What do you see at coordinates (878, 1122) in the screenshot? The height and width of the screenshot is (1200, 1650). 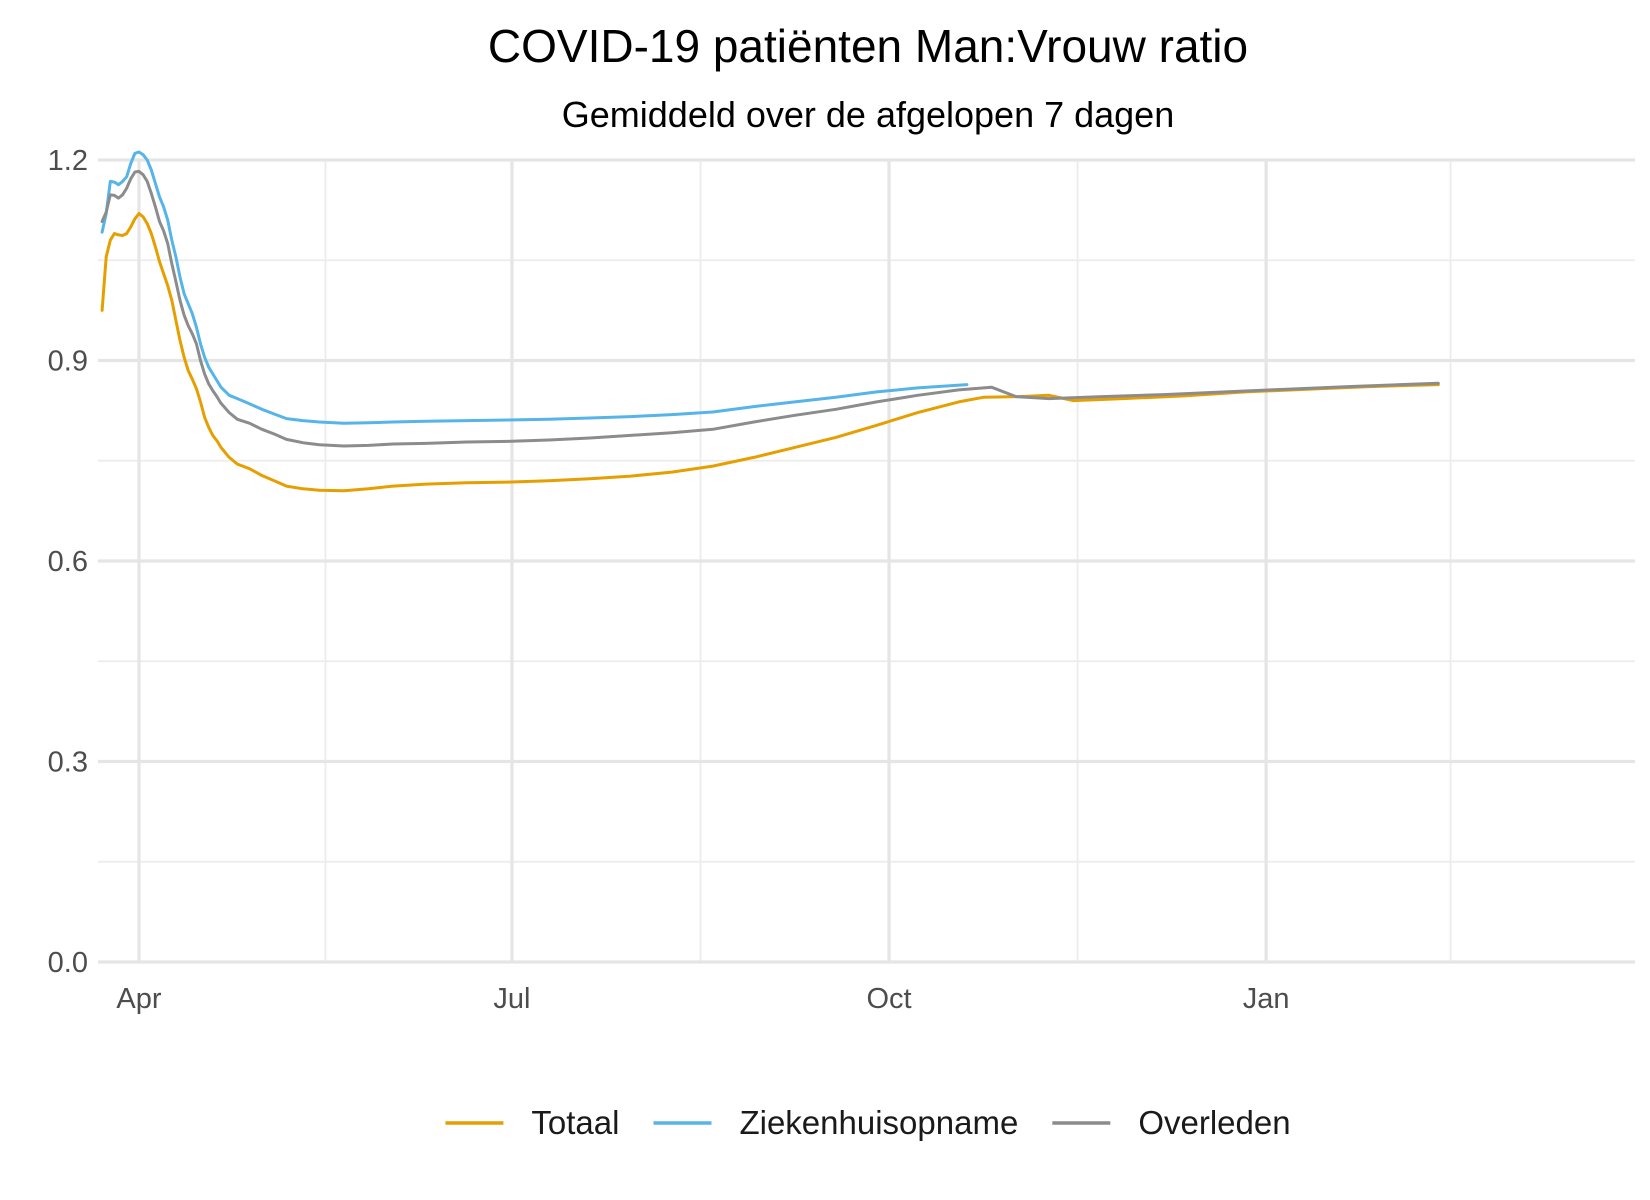 I see `legend-label-ziekenhuisopname: Ziekenhuisopname` at bounding box center [878, 1122].